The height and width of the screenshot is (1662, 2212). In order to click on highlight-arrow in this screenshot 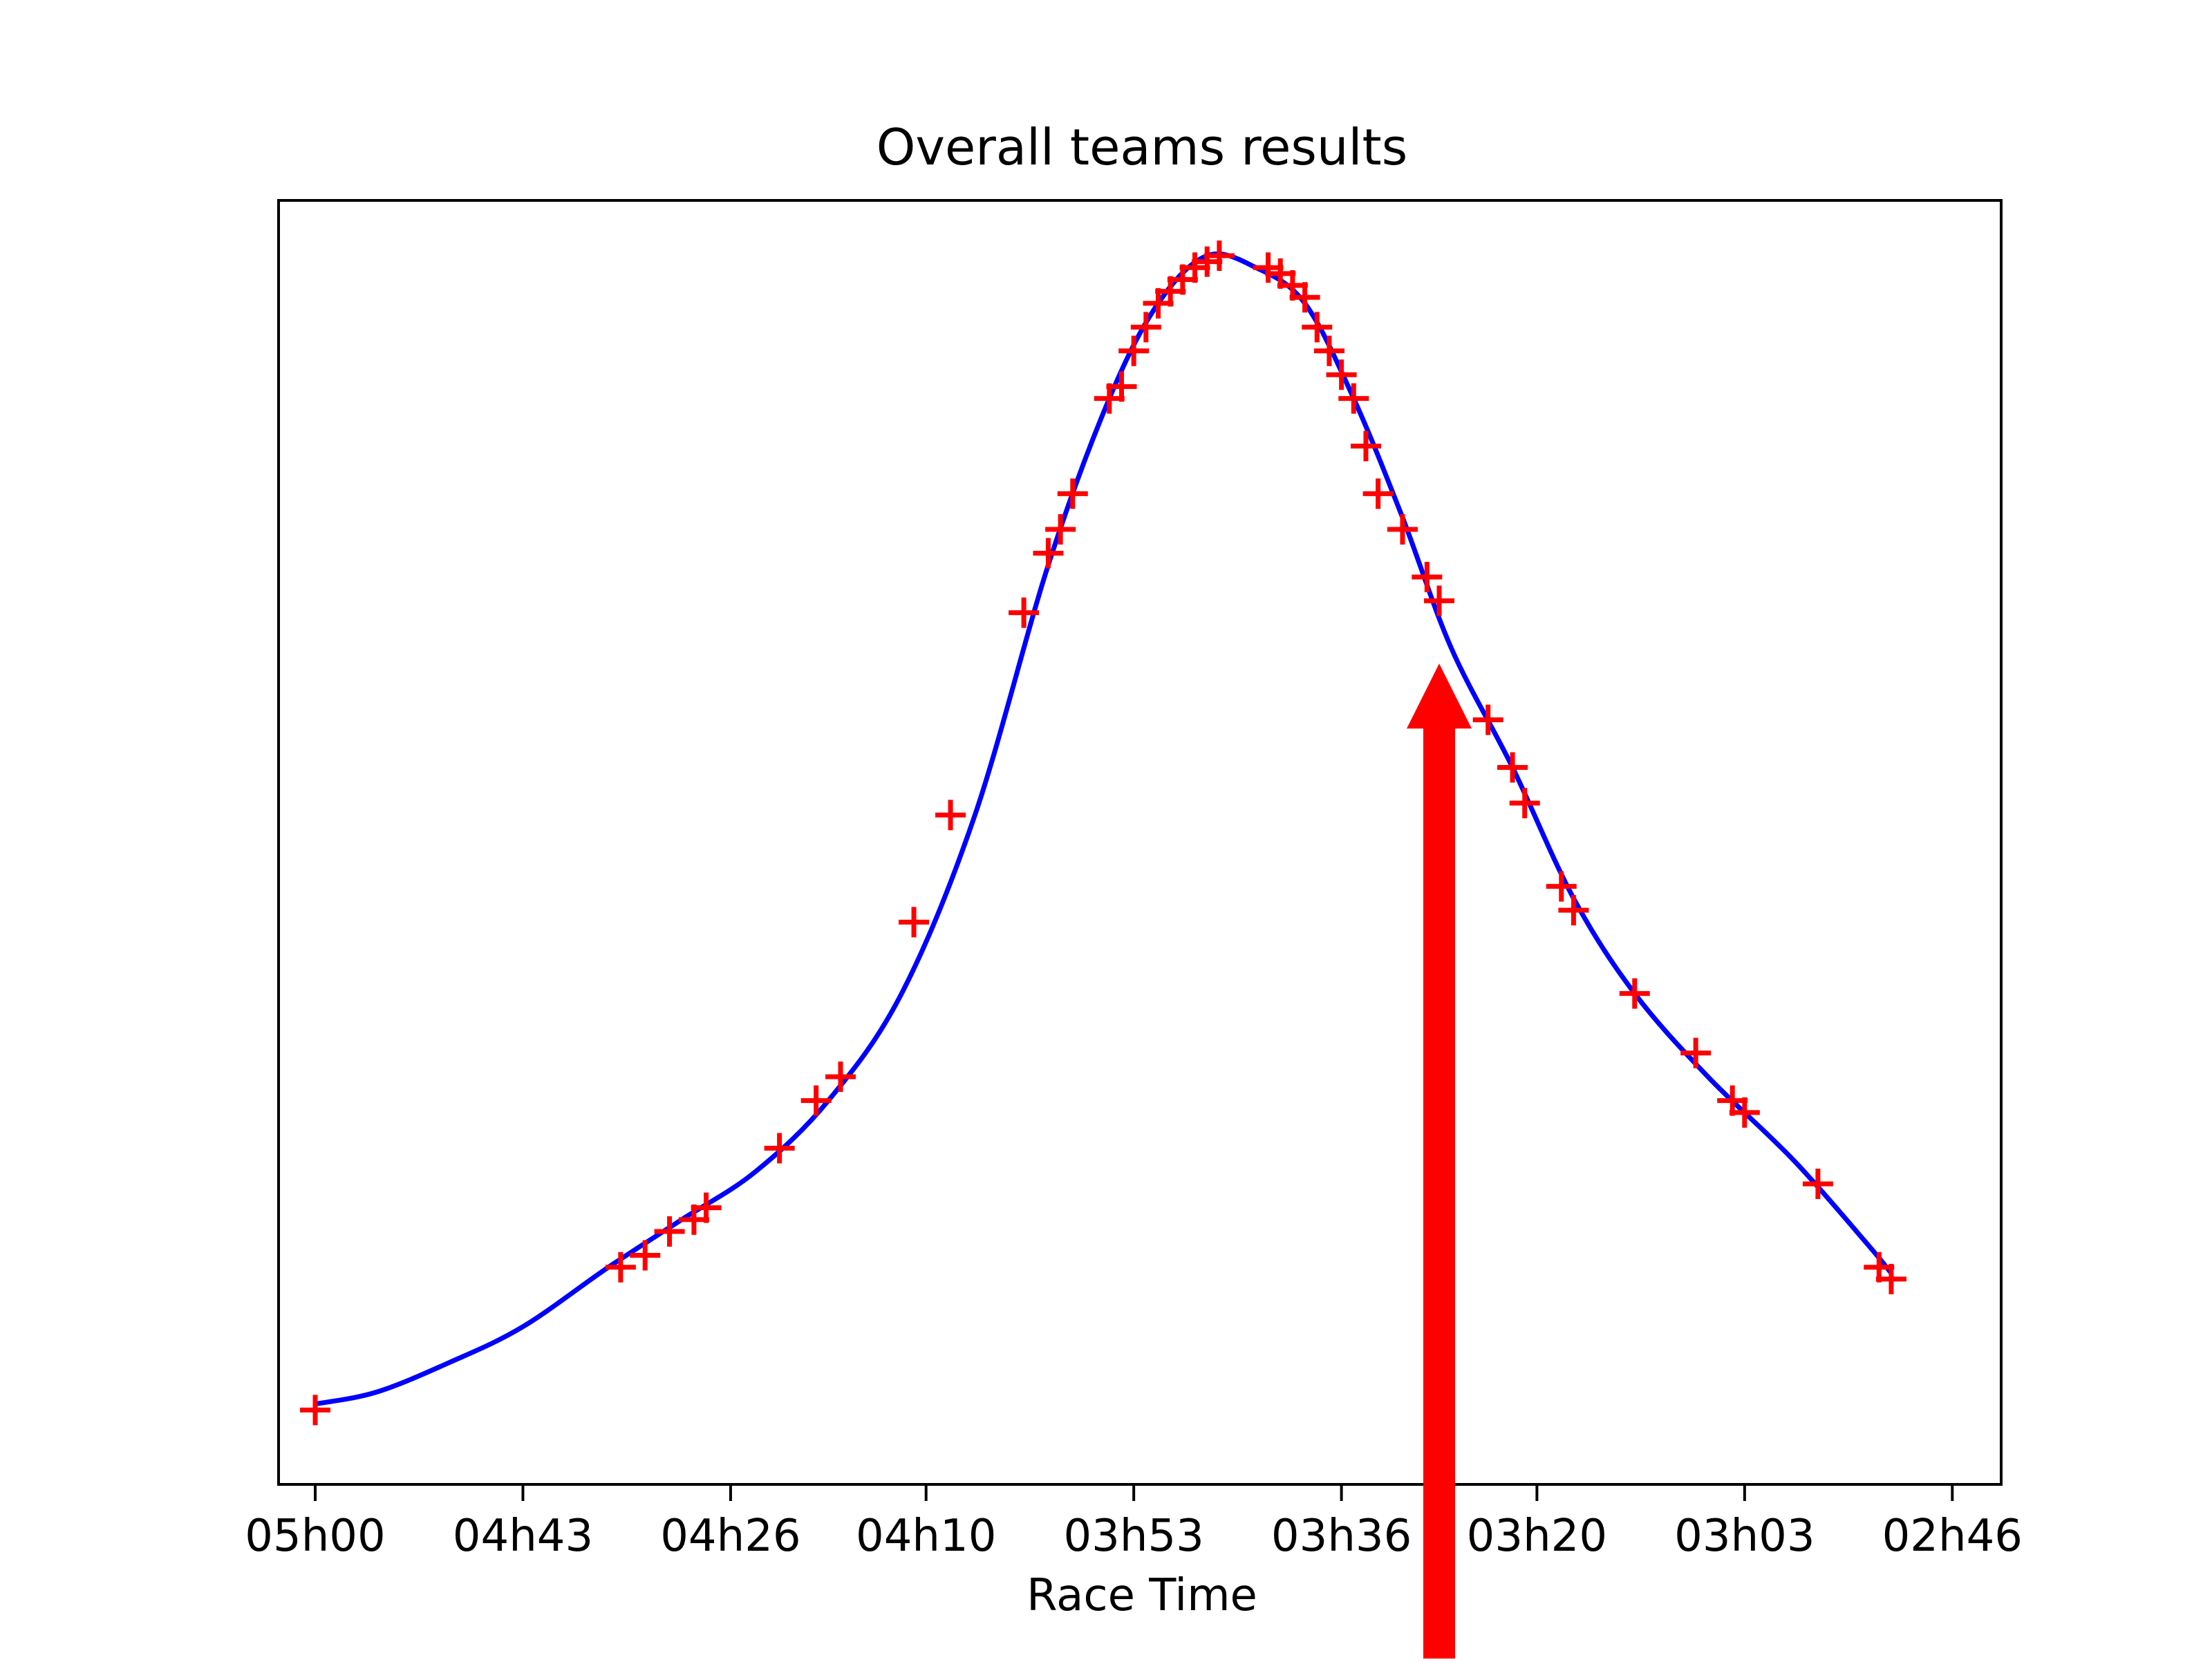, I will do `click(1440, 1161)`.